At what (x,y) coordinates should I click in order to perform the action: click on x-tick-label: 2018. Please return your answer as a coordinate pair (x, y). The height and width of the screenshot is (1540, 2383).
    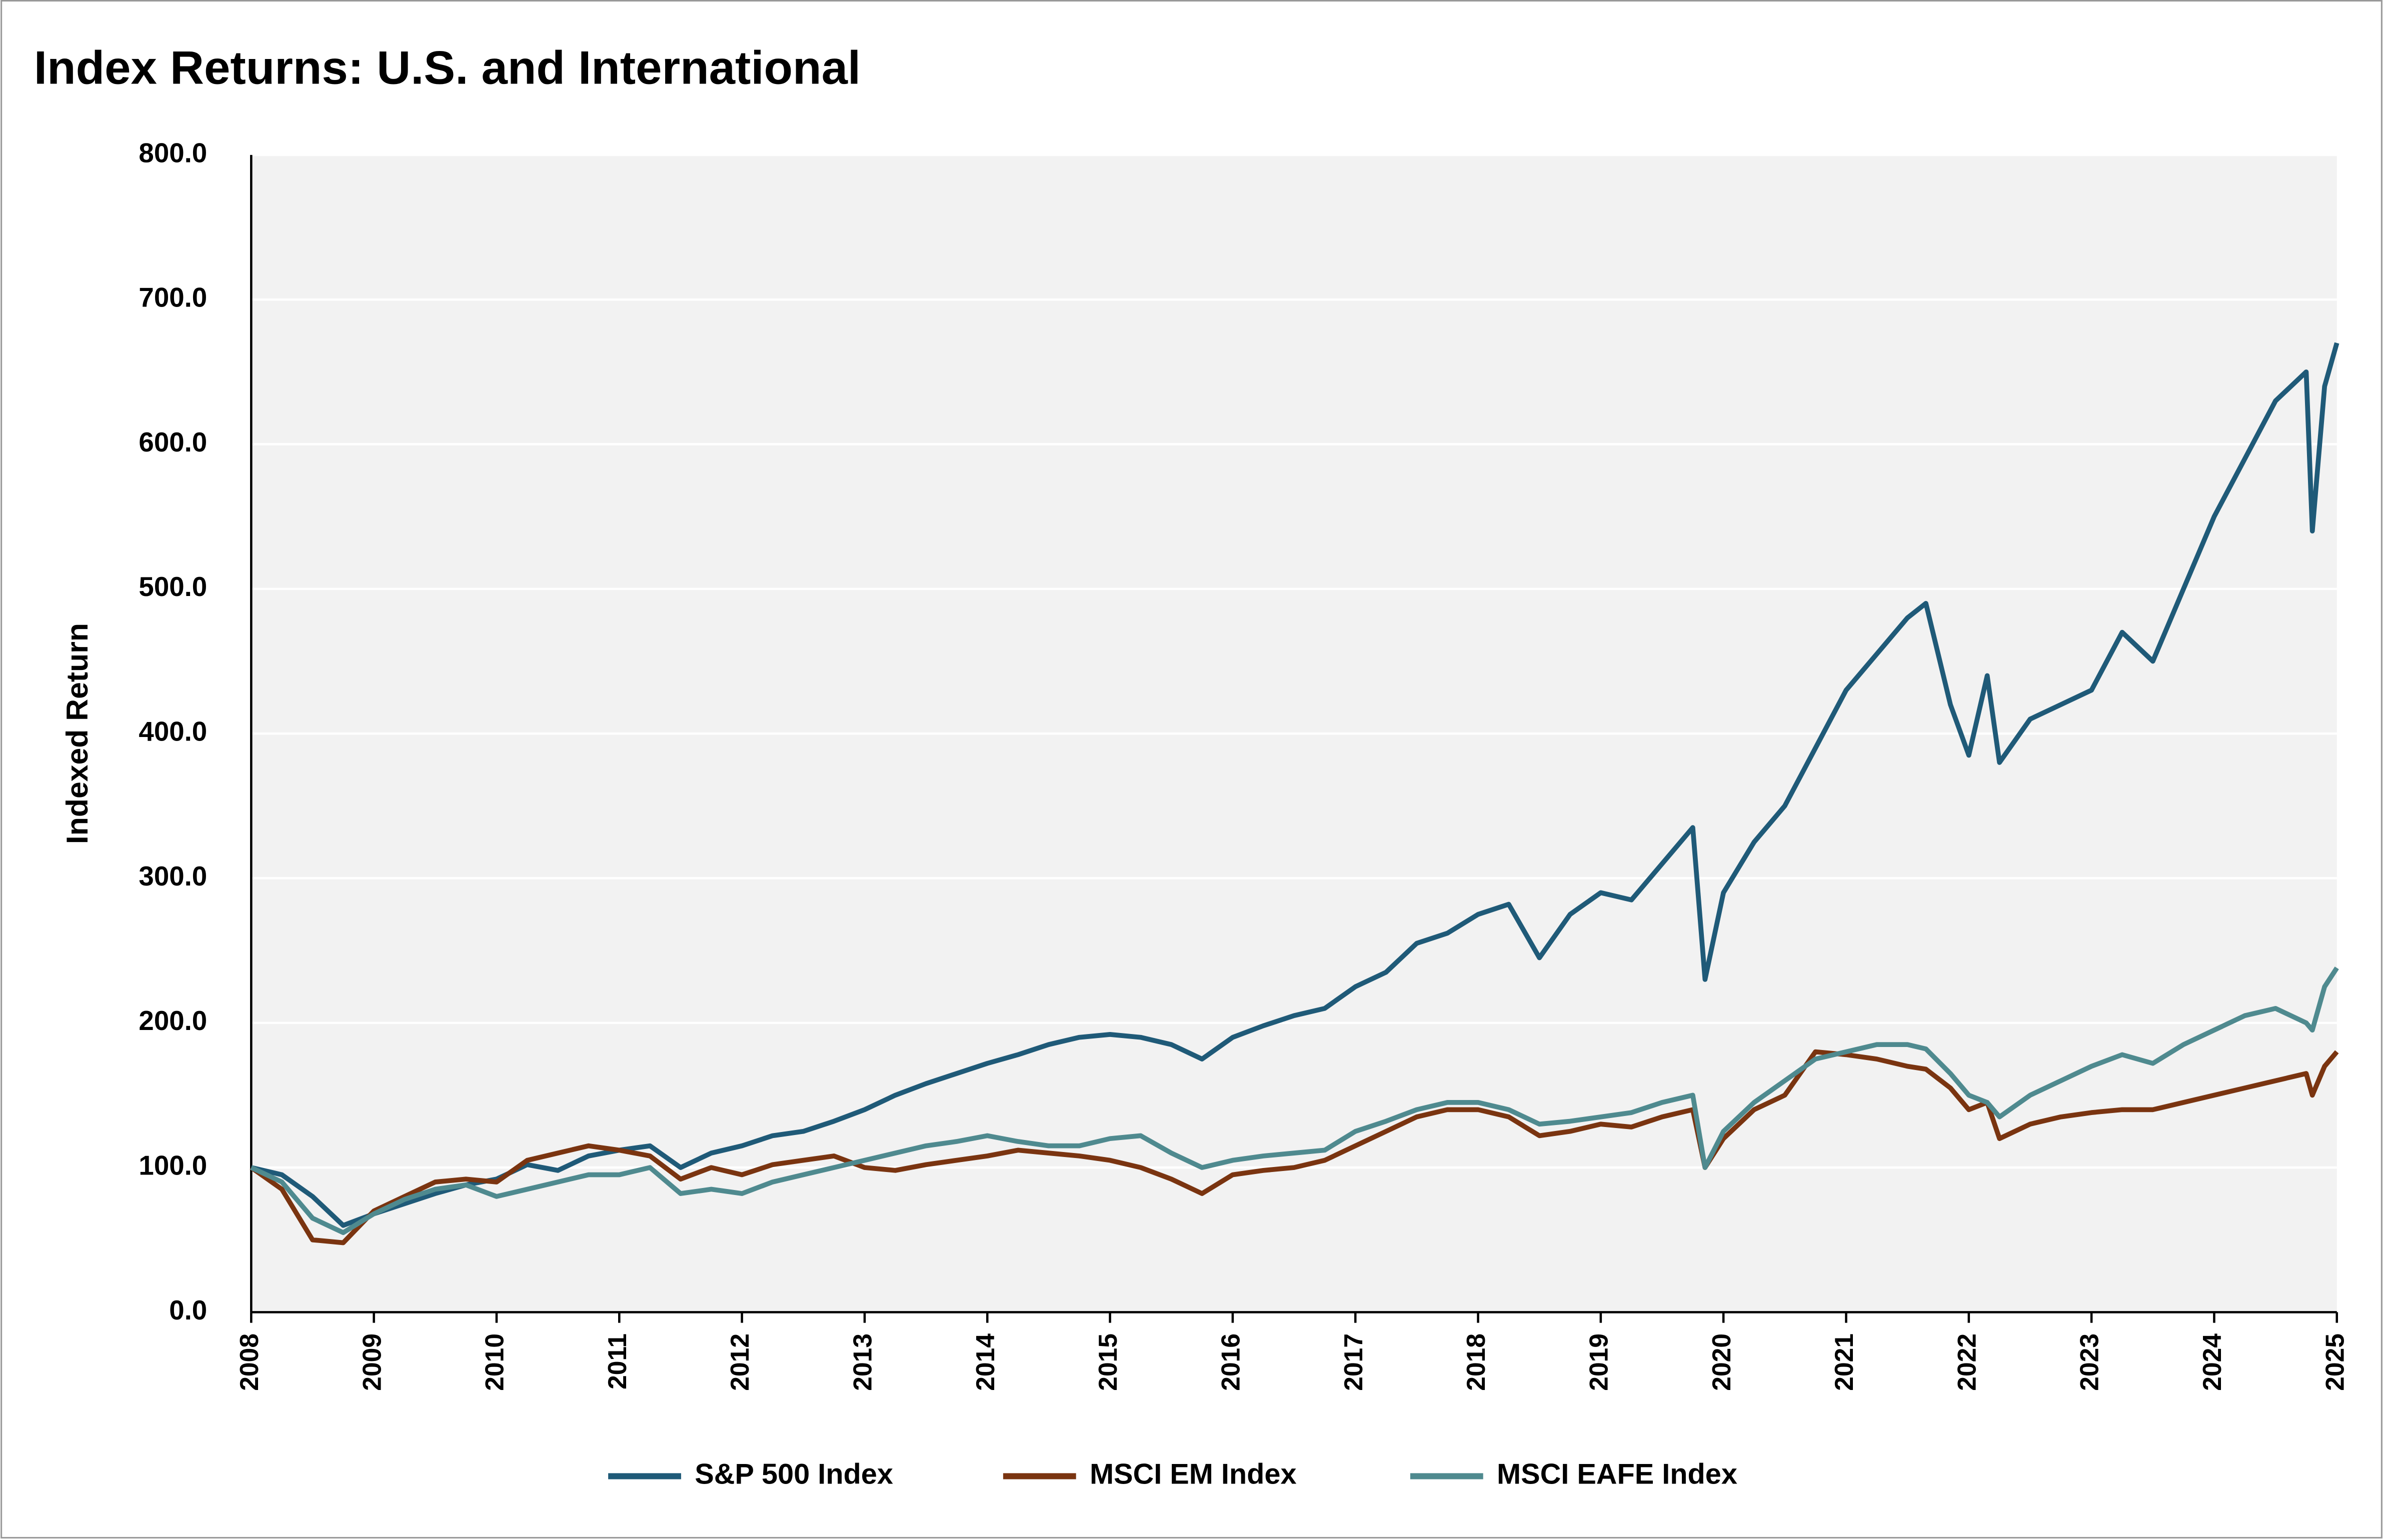
    Looking at the image, I should click on (1476, 1362).